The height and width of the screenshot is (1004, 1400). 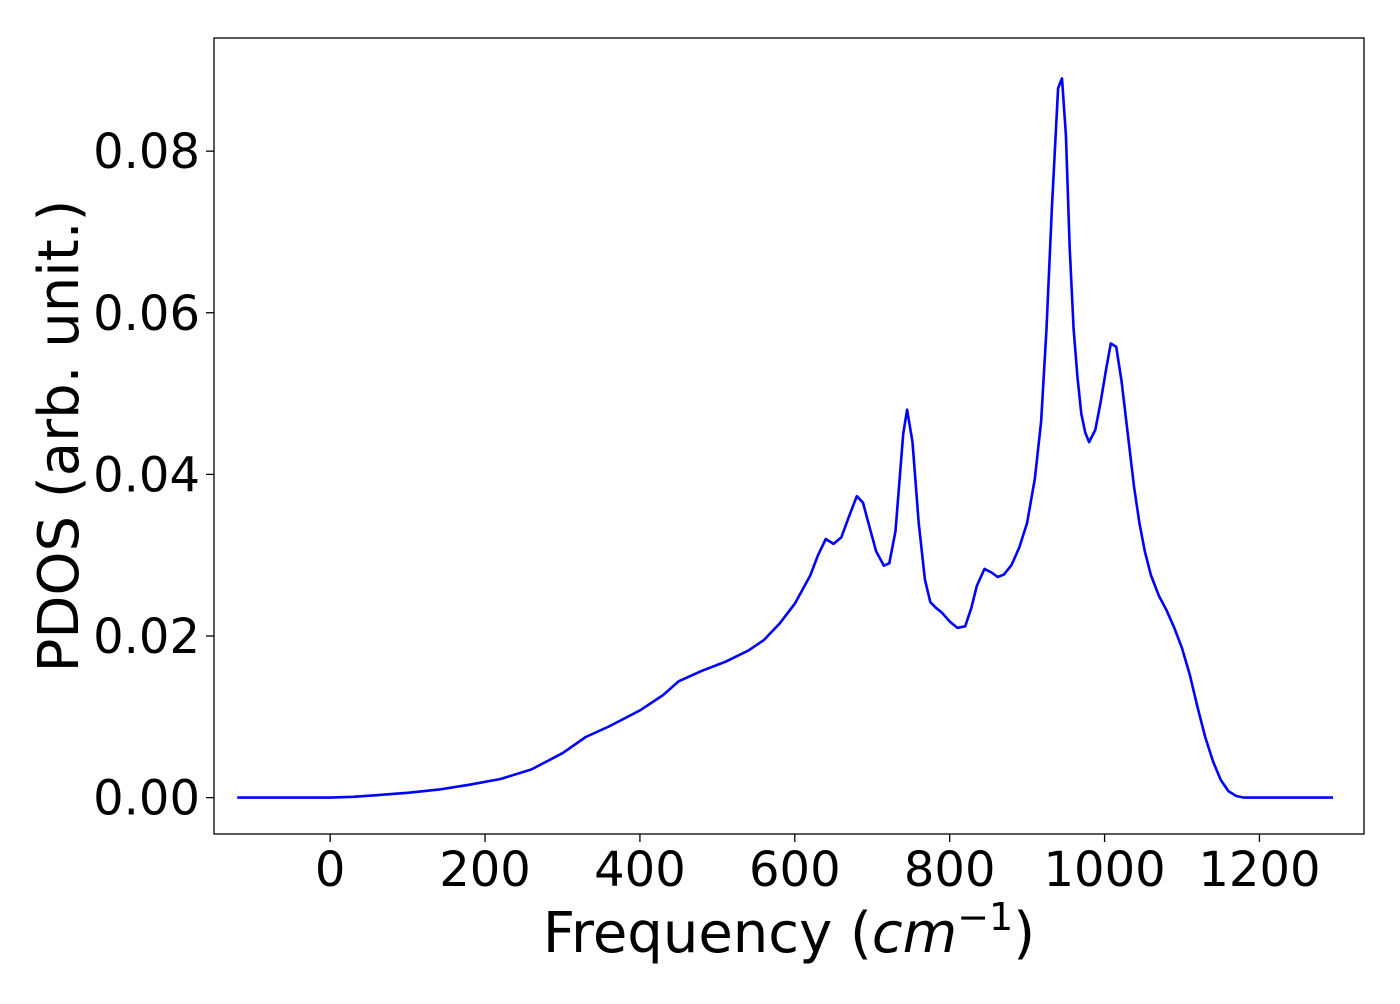 I want to click on y-tick-label: 0.06, so click(x=146, y=314).